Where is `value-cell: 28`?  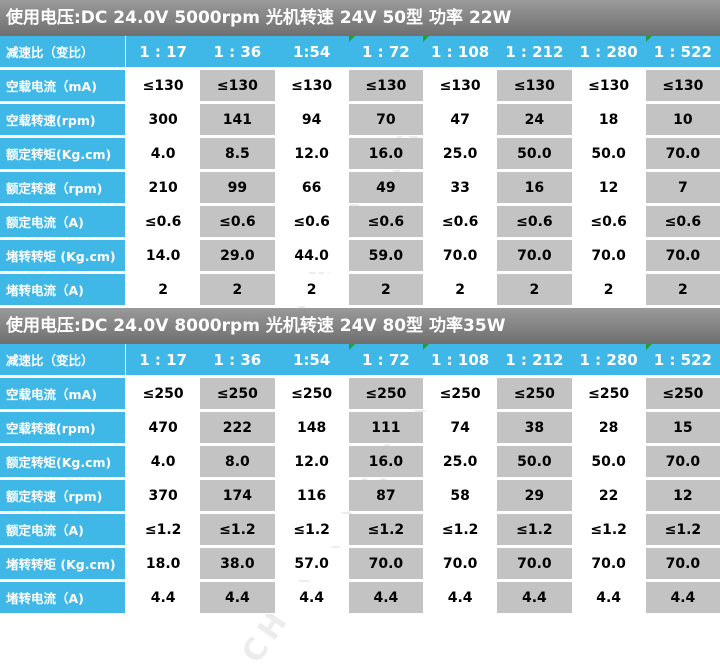
value-cell: 28 is located at coordinates (608, 428).